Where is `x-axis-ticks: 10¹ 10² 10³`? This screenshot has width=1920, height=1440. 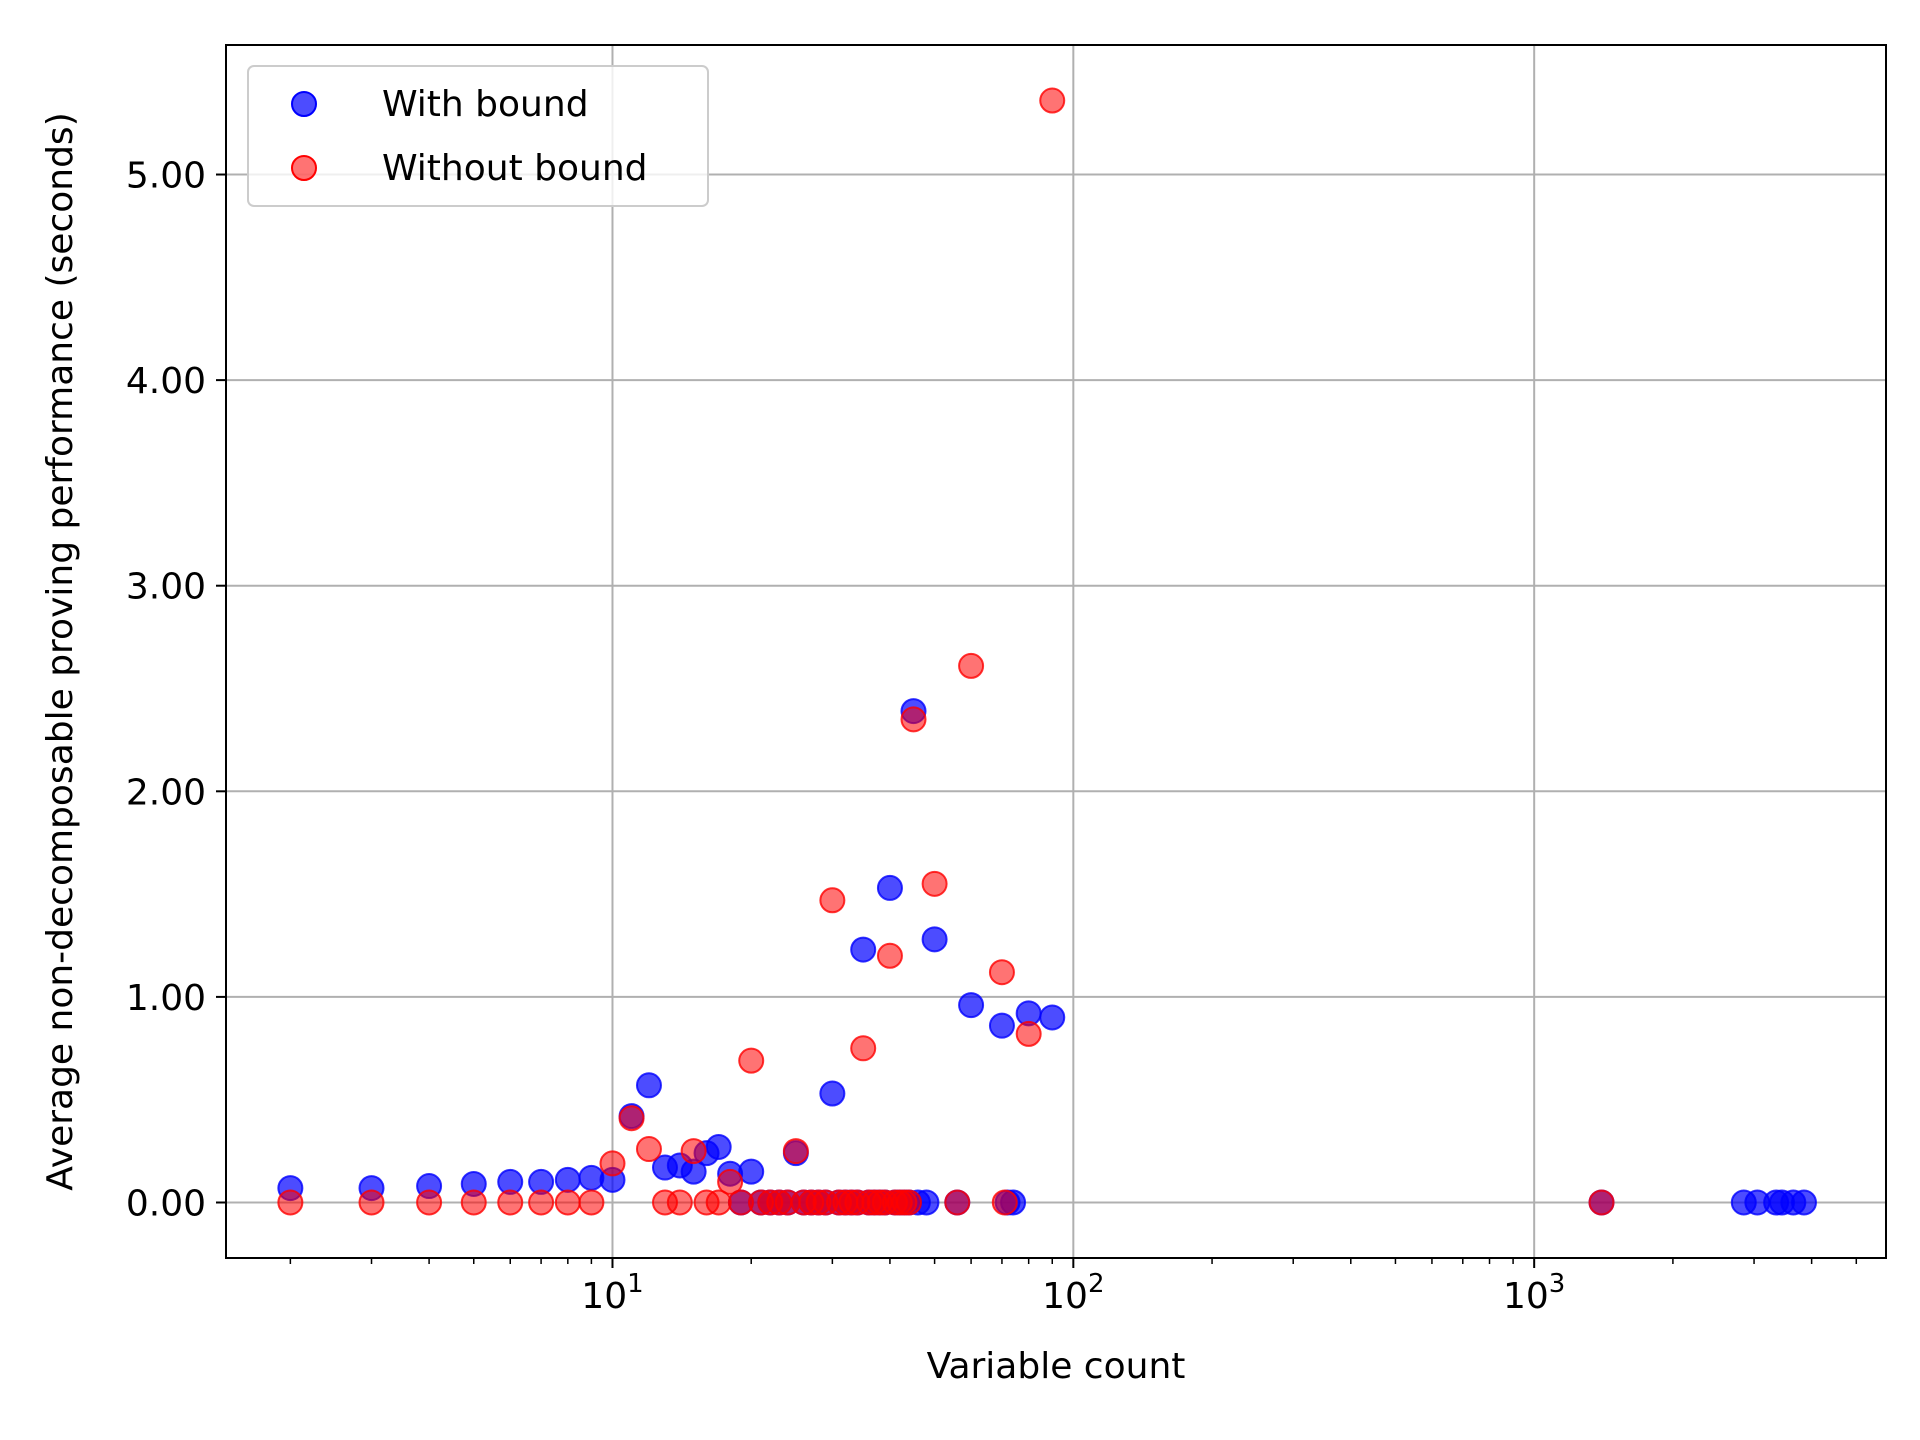 x-axis-ticks: 10¹ 10² 10³ is located at coordinates (1073, 1287).